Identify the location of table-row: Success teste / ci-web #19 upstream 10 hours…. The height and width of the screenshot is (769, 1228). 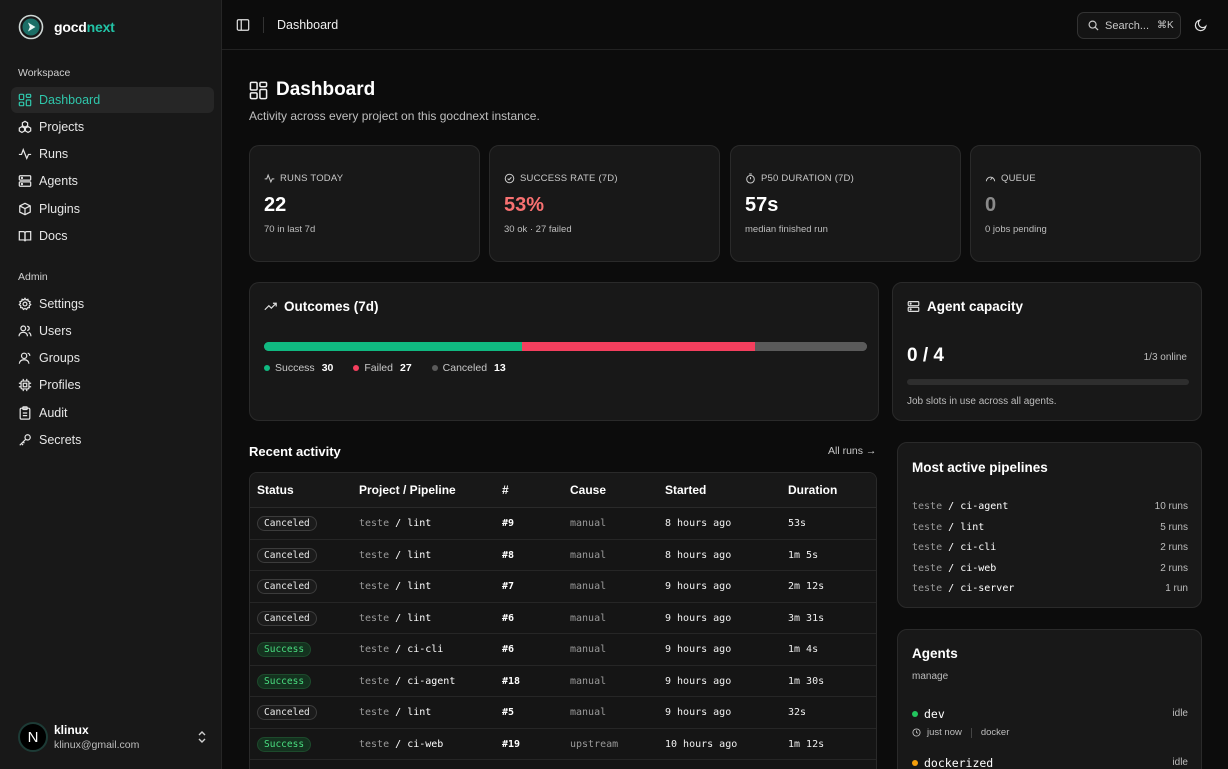
(563, 744).